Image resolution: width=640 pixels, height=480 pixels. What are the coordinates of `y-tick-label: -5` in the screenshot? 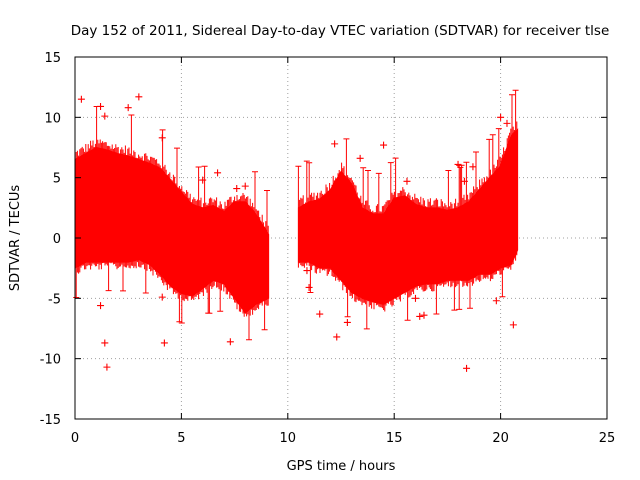 It's located at (54, 299).